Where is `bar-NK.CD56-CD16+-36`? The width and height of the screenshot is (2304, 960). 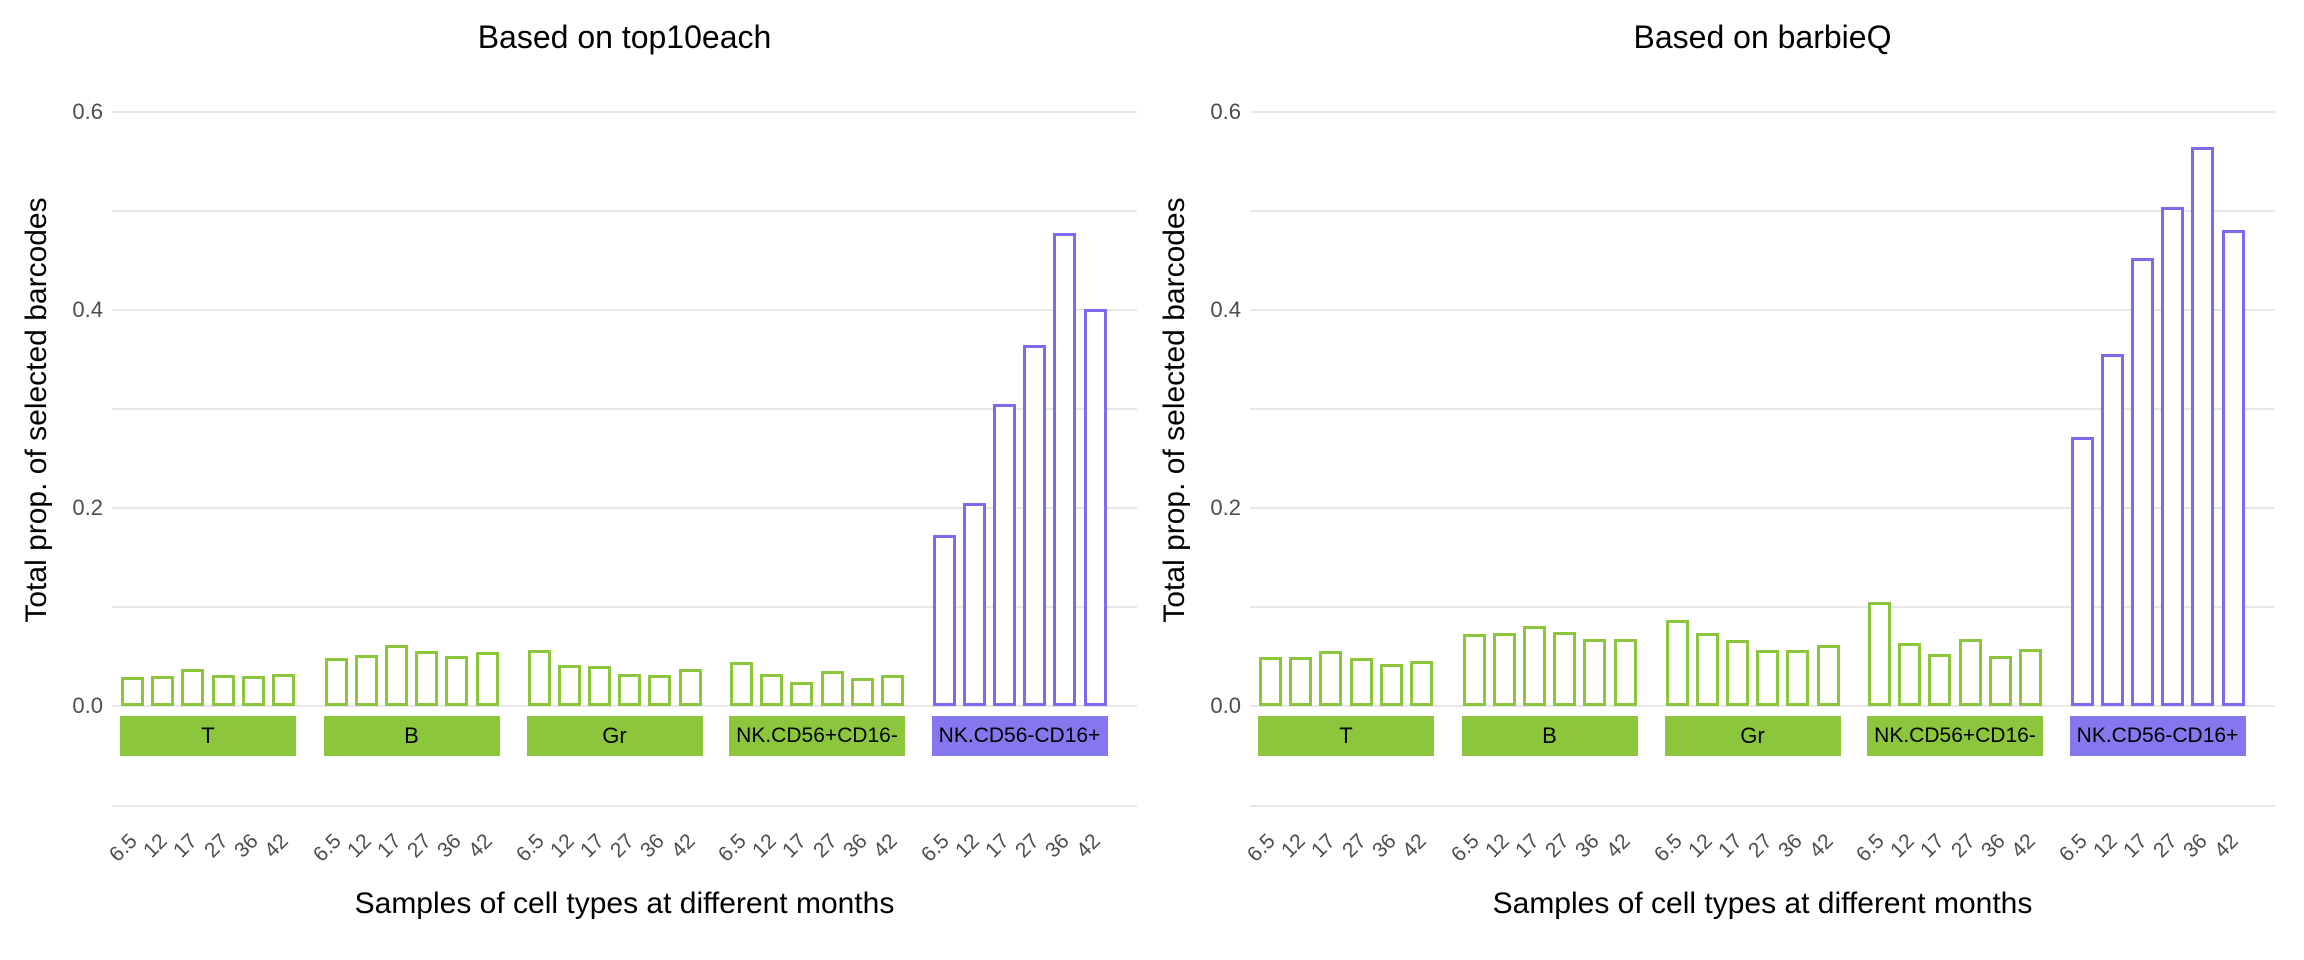
bar-NK.CD56-CD16+-36 is located at coordinates (1065, 469).